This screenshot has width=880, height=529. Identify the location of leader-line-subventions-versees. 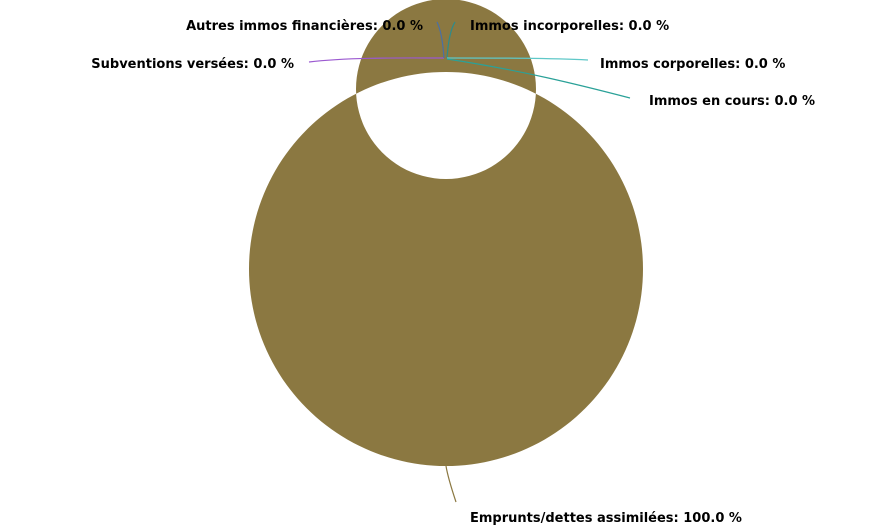
(376, 60).